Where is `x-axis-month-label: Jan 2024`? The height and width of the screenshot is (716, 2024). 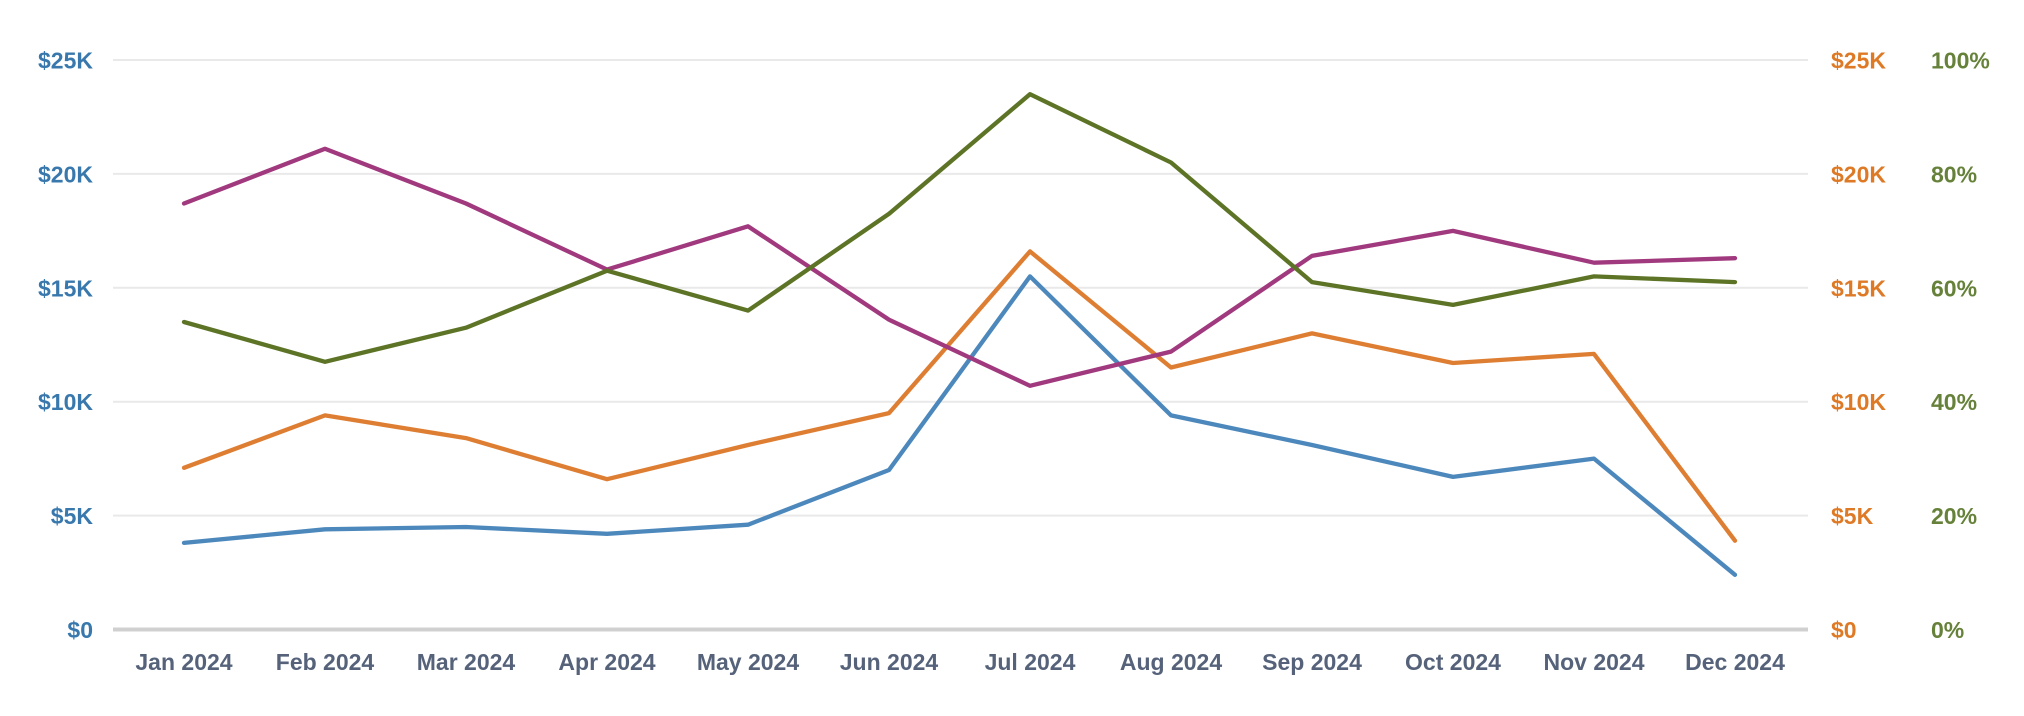 x-axis-month-label: Jan 2024 is located at coordinates (183, 662).